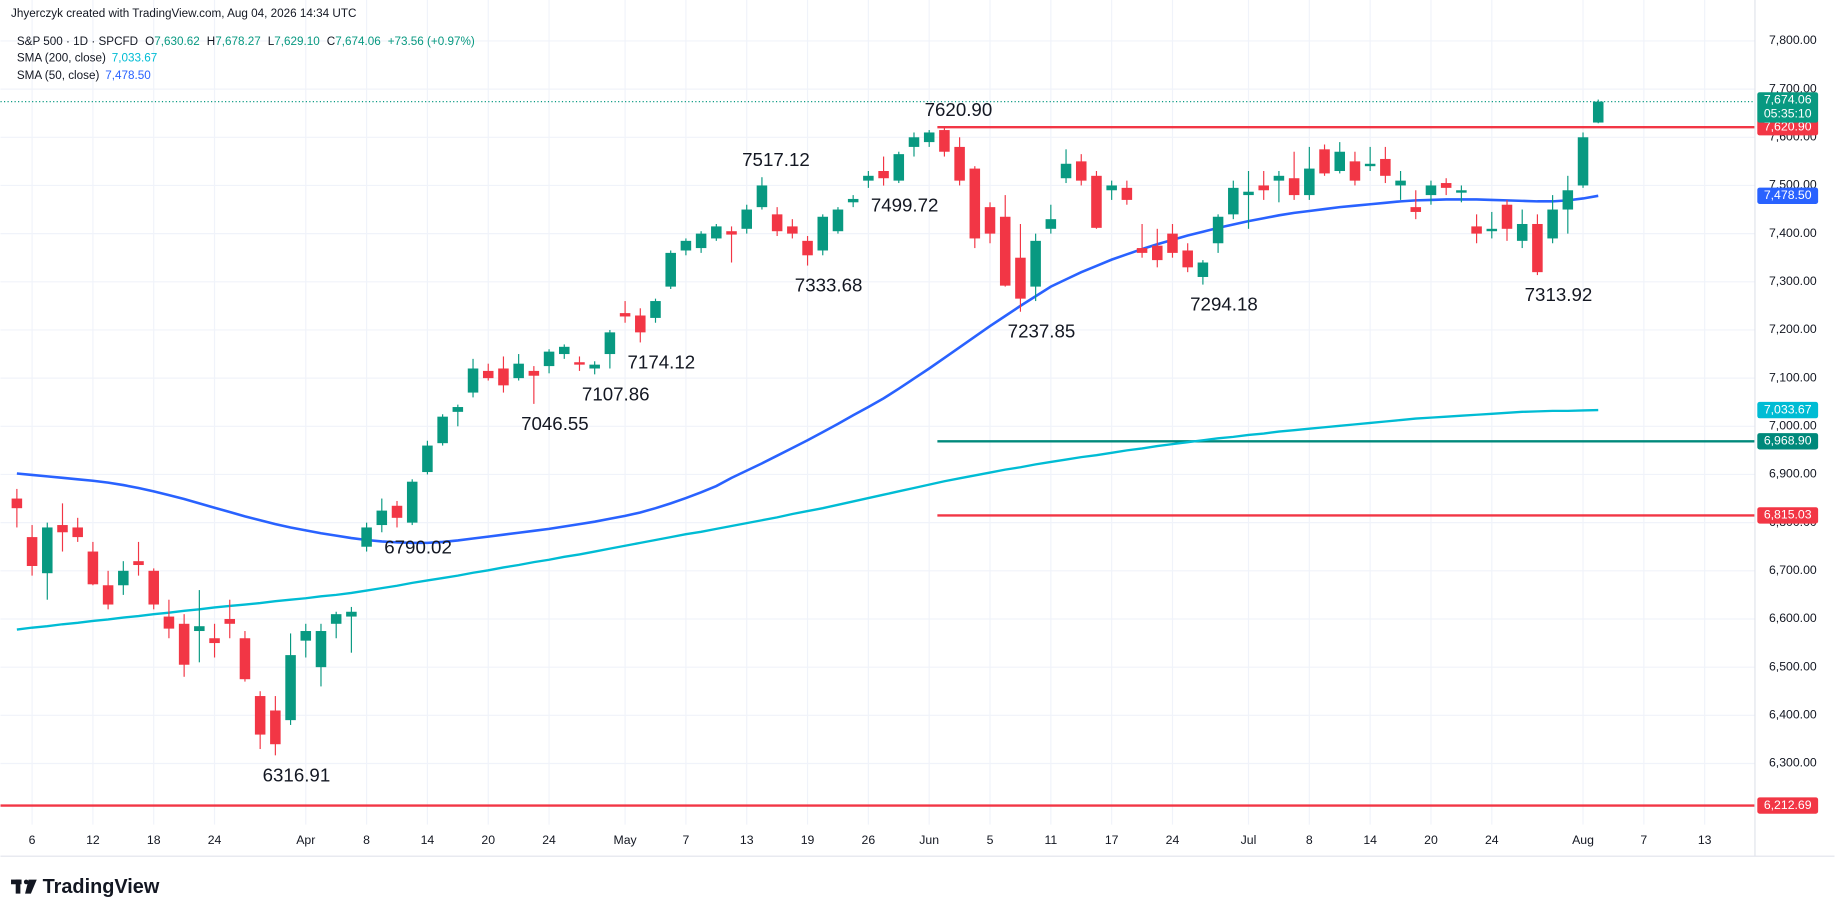  What do you see at coordinates (128, 75) in the screenshot?
I see `sma-value: 7,478.50` at bounding box center [128, 75].